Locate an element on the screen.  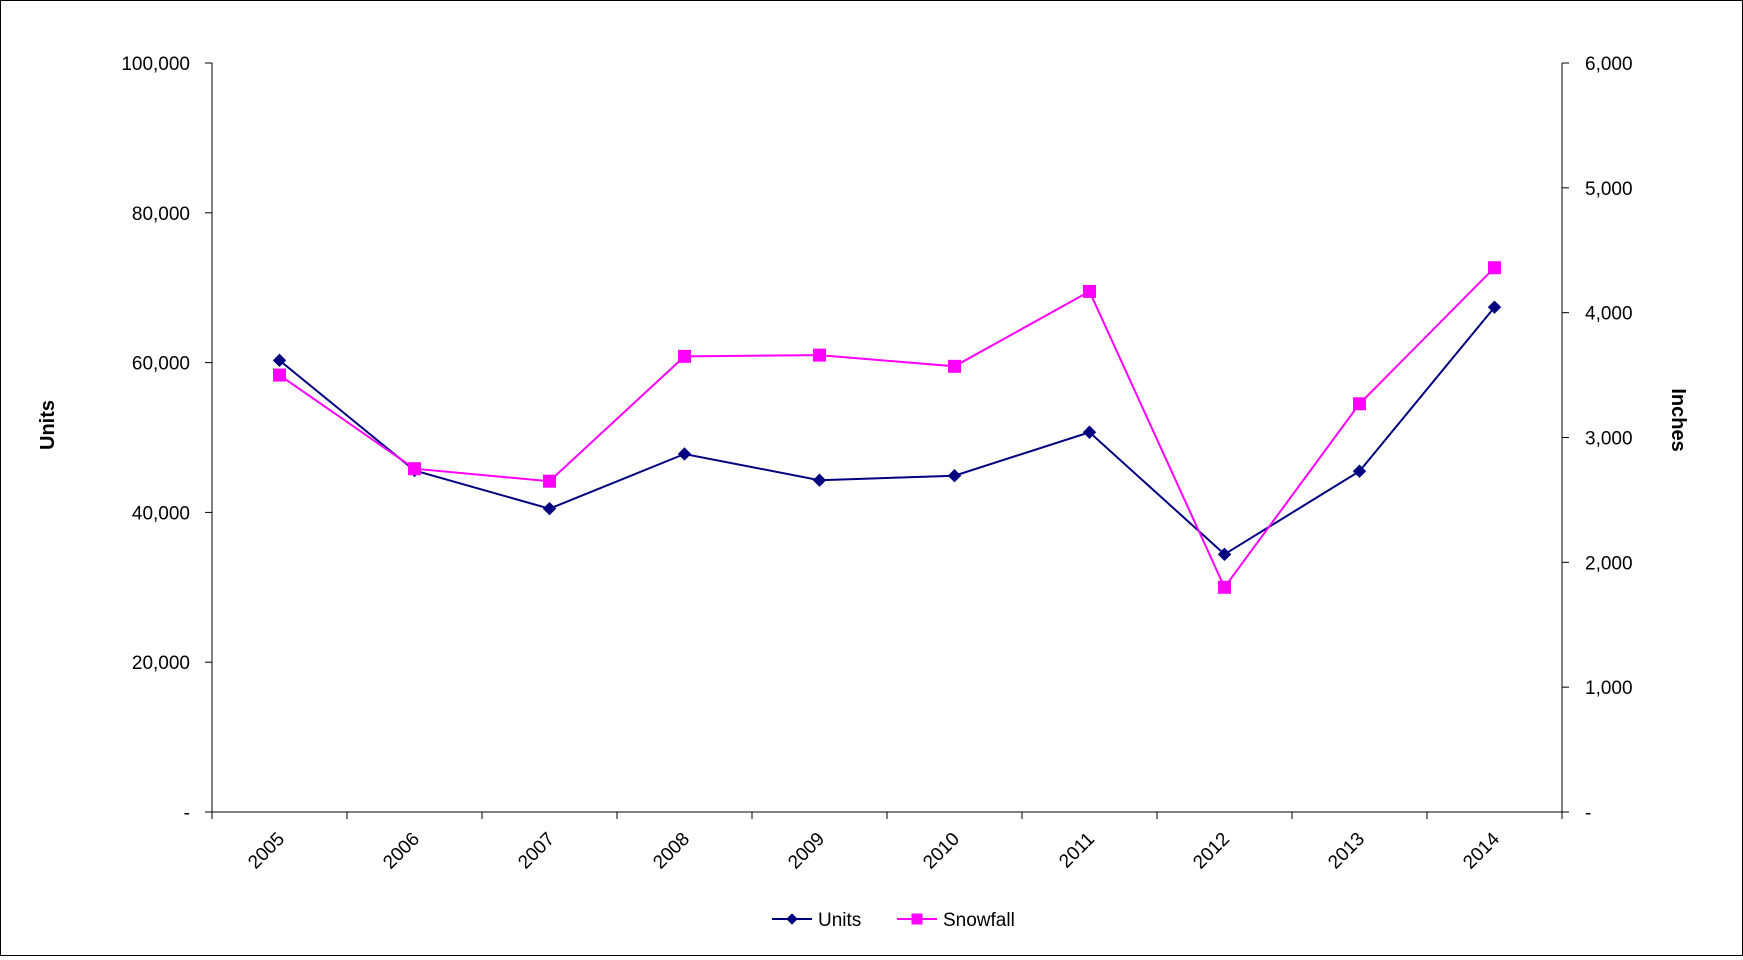
x-tick-label: 2006 is located at coordinates (401, 851).